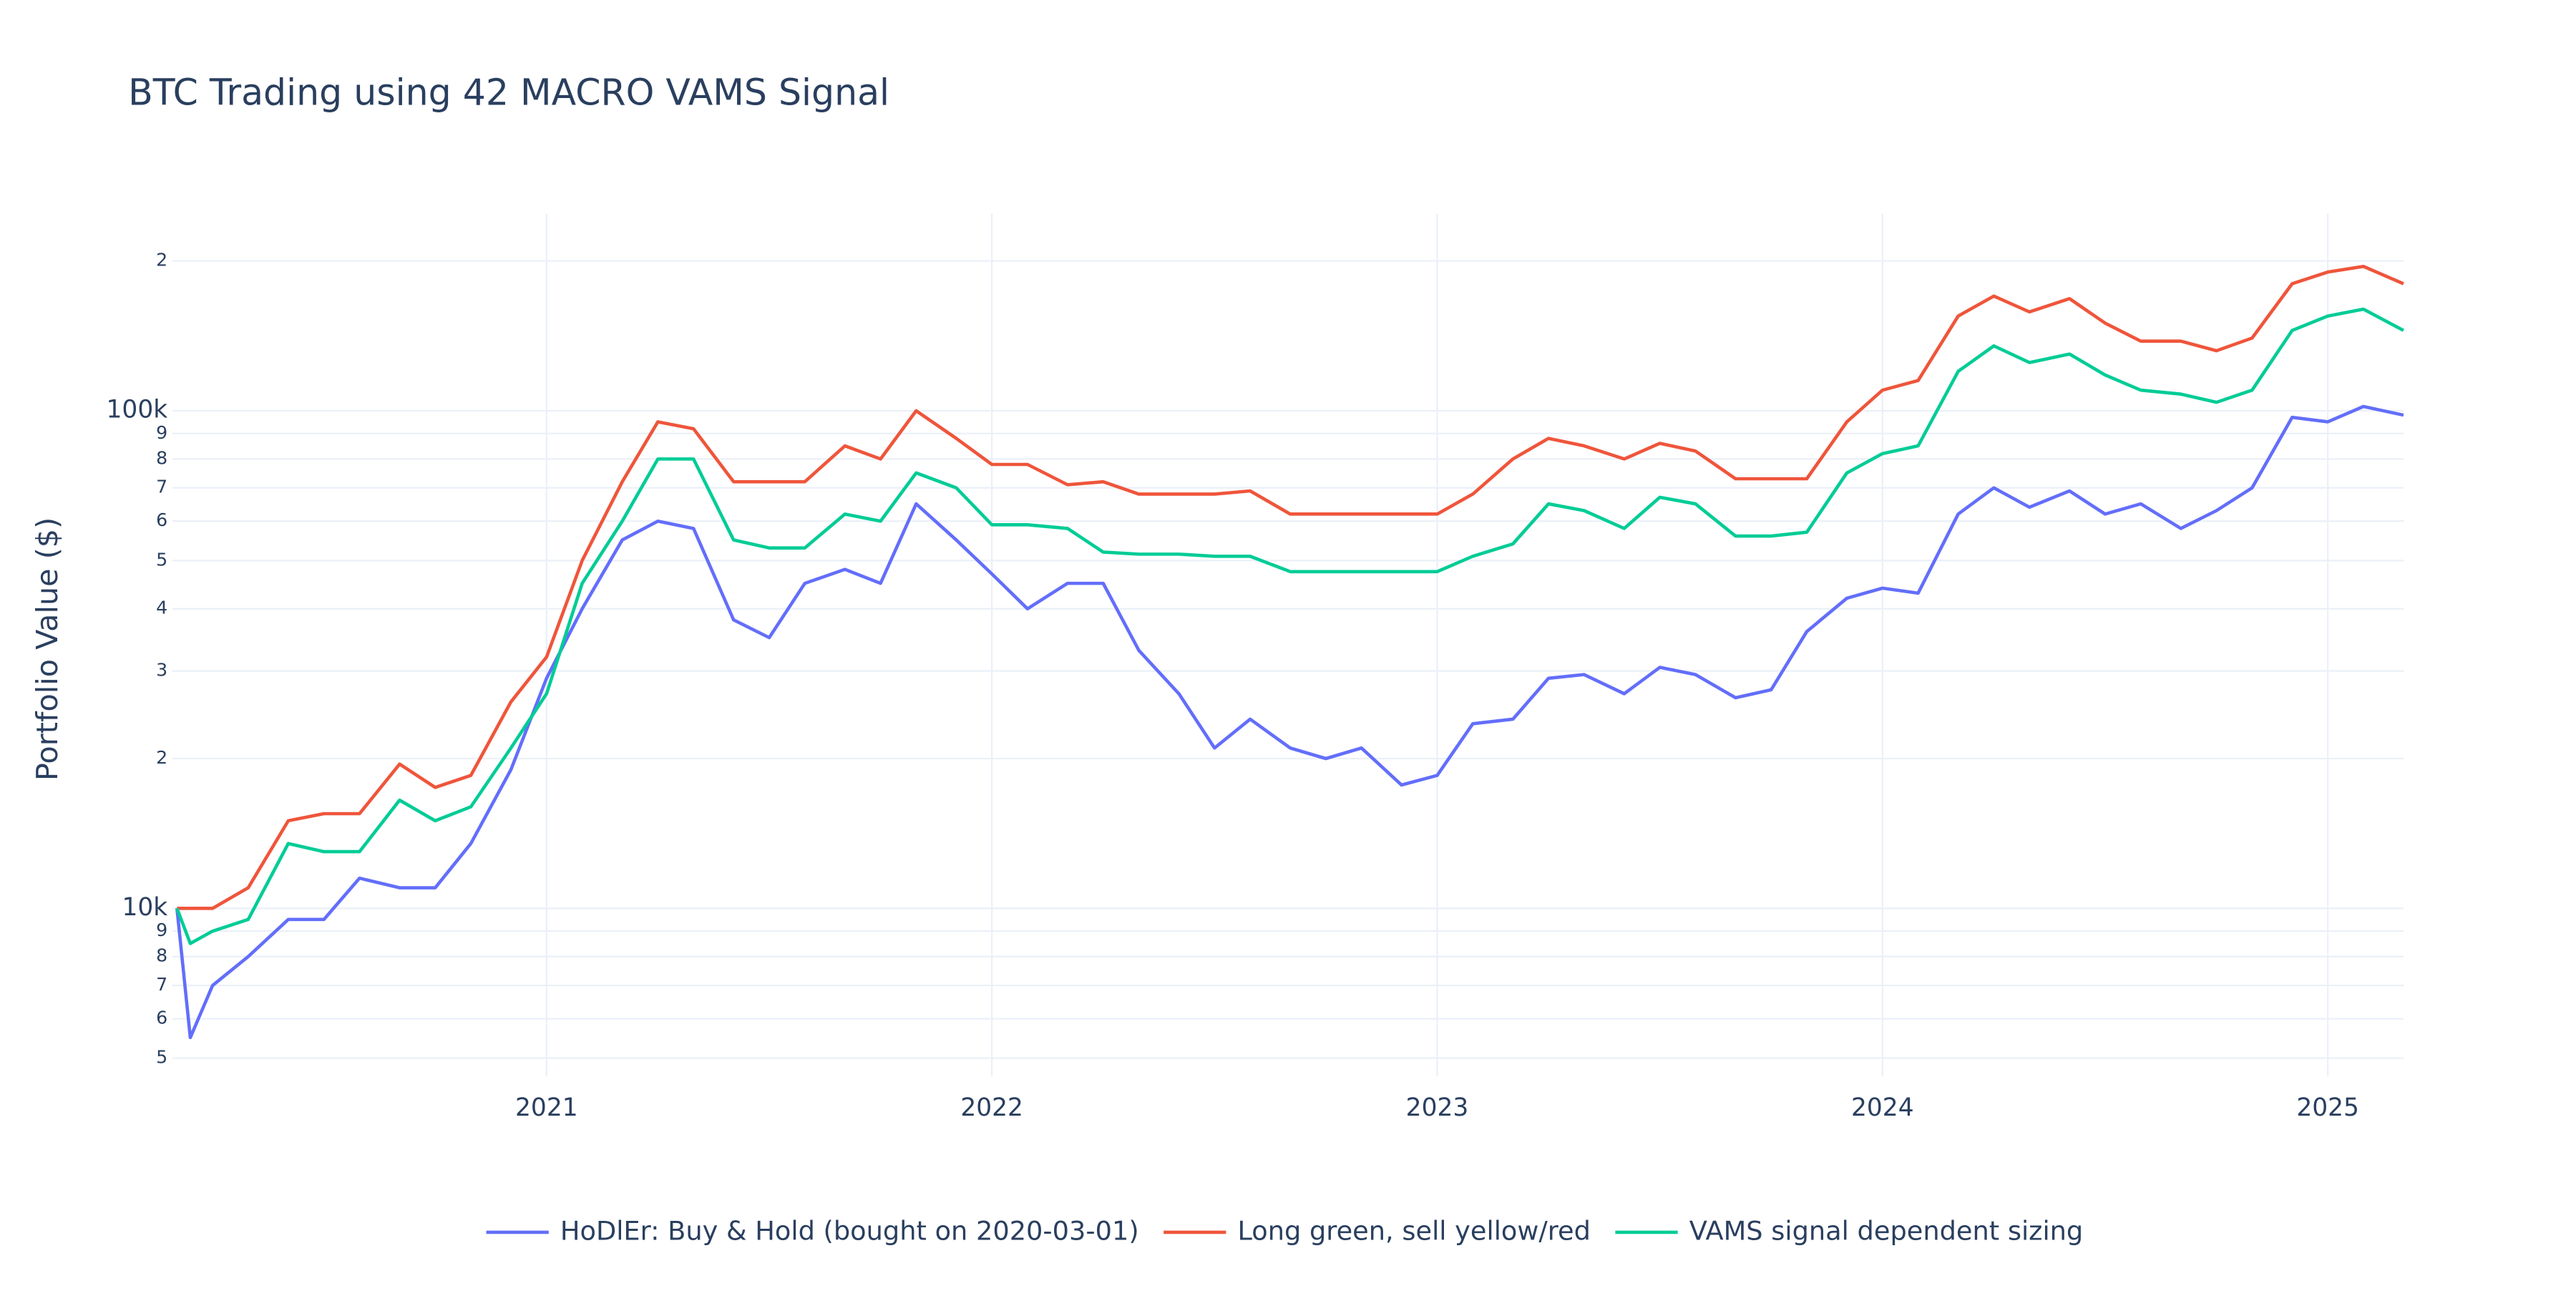 This screenshot has height=1291, width=2576. What do you see at coordinates (144, 907) in the screenshot?
I see `y-tick-label: 10k` at bounding box center [144, 907].